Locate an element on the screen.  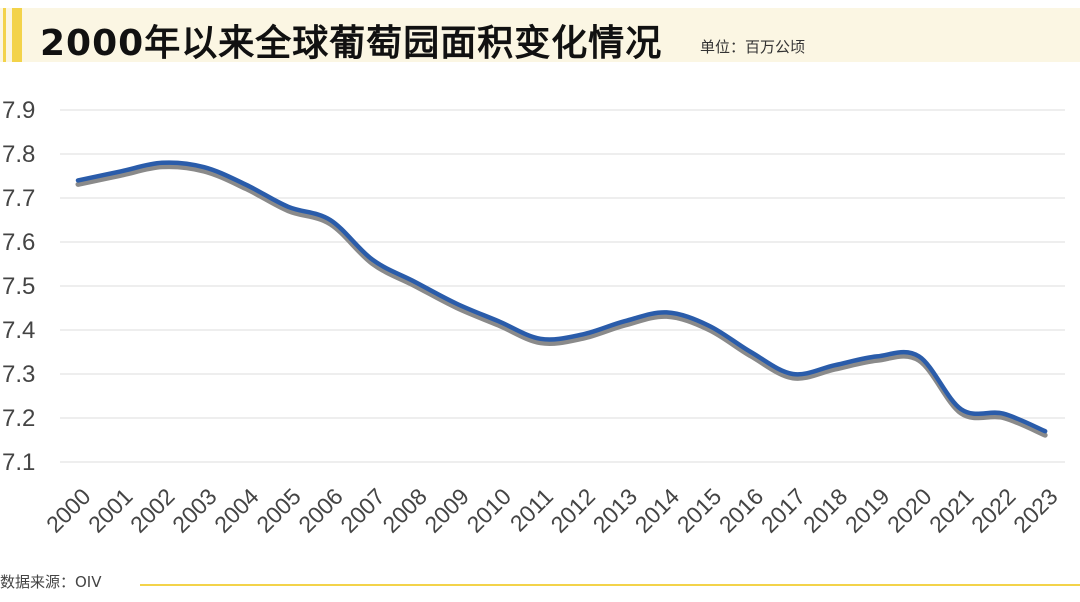
source-label: 数据来源：OIV is located at coordinates (51, 582).